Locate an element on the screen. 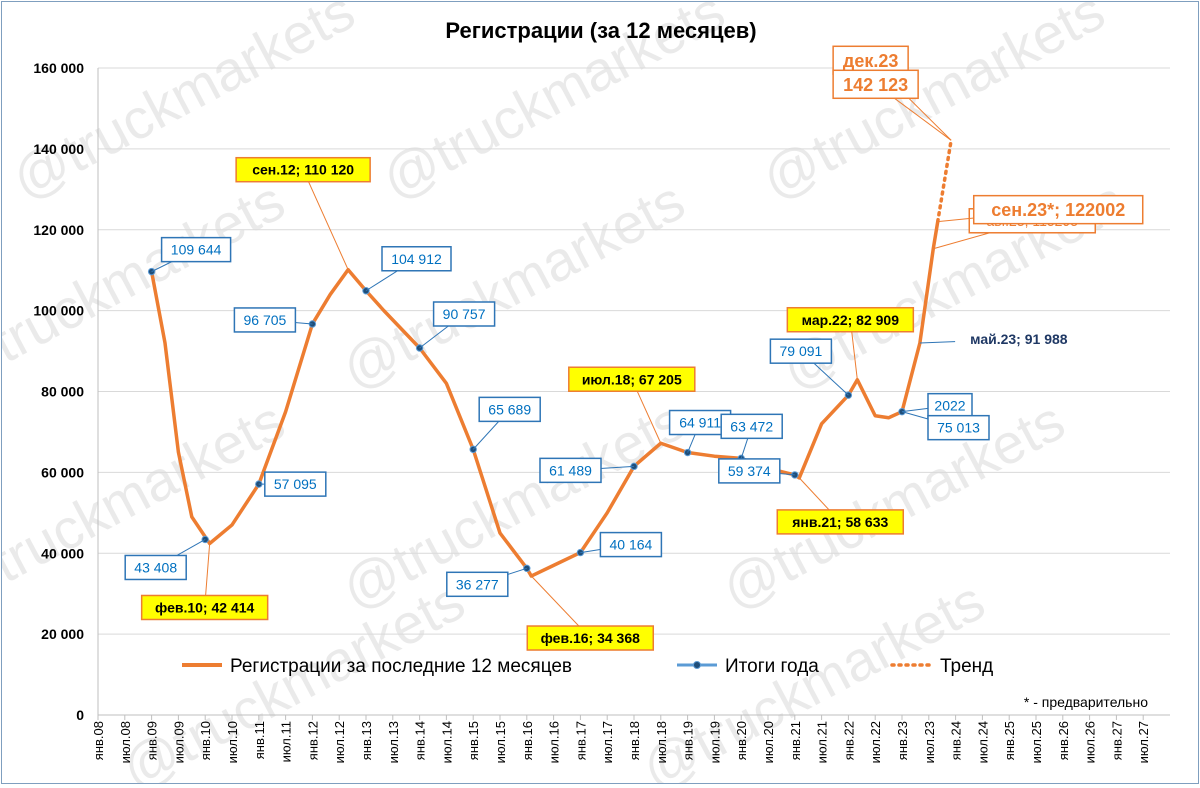  callout-label: 36 277 is located at coordinates (477, 584).